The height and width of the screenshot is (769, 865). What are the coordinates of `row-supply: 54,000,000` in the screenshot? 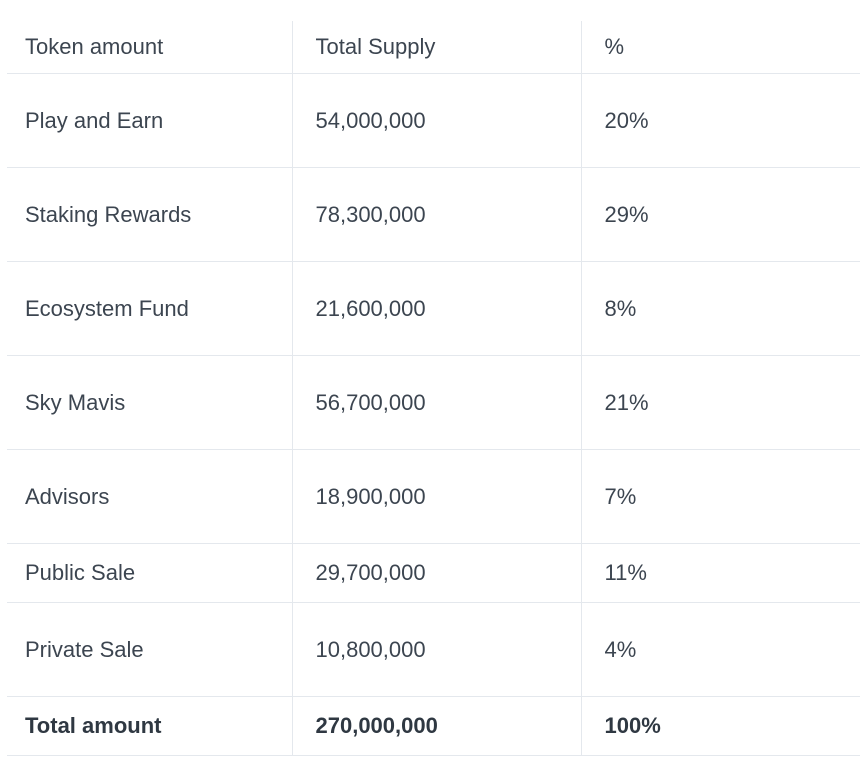 It's located at (436, 120).